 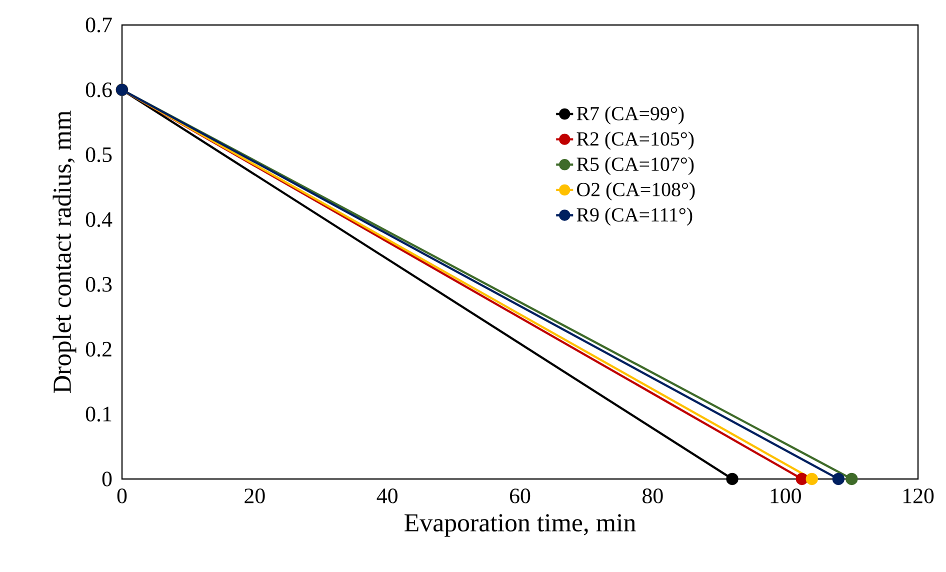 I want to click on x-tick-label: 80, so click(x=652, y=496).